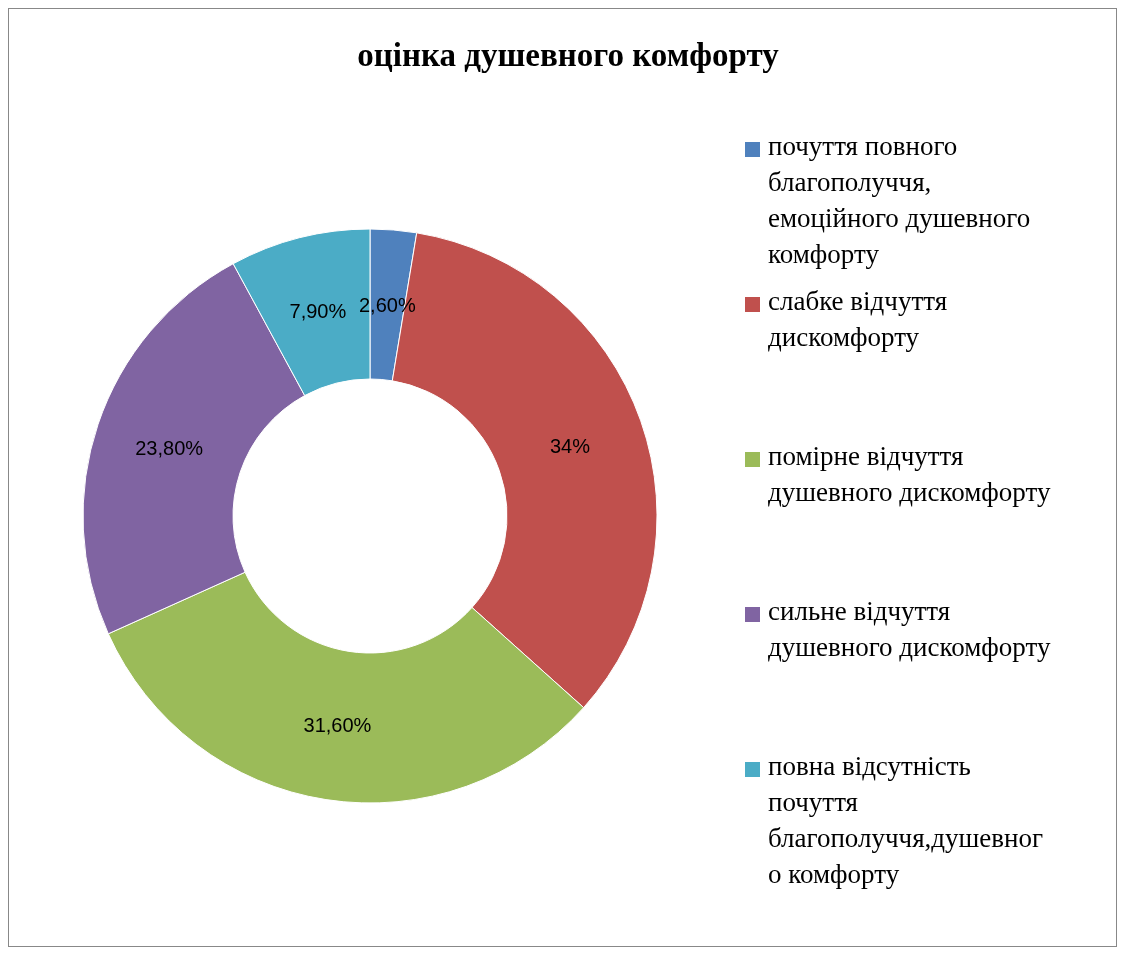  What do you see at coordinates (570, 445) in the screenshot?
I see `data-label: 34%` at bounding box center [570, 445].